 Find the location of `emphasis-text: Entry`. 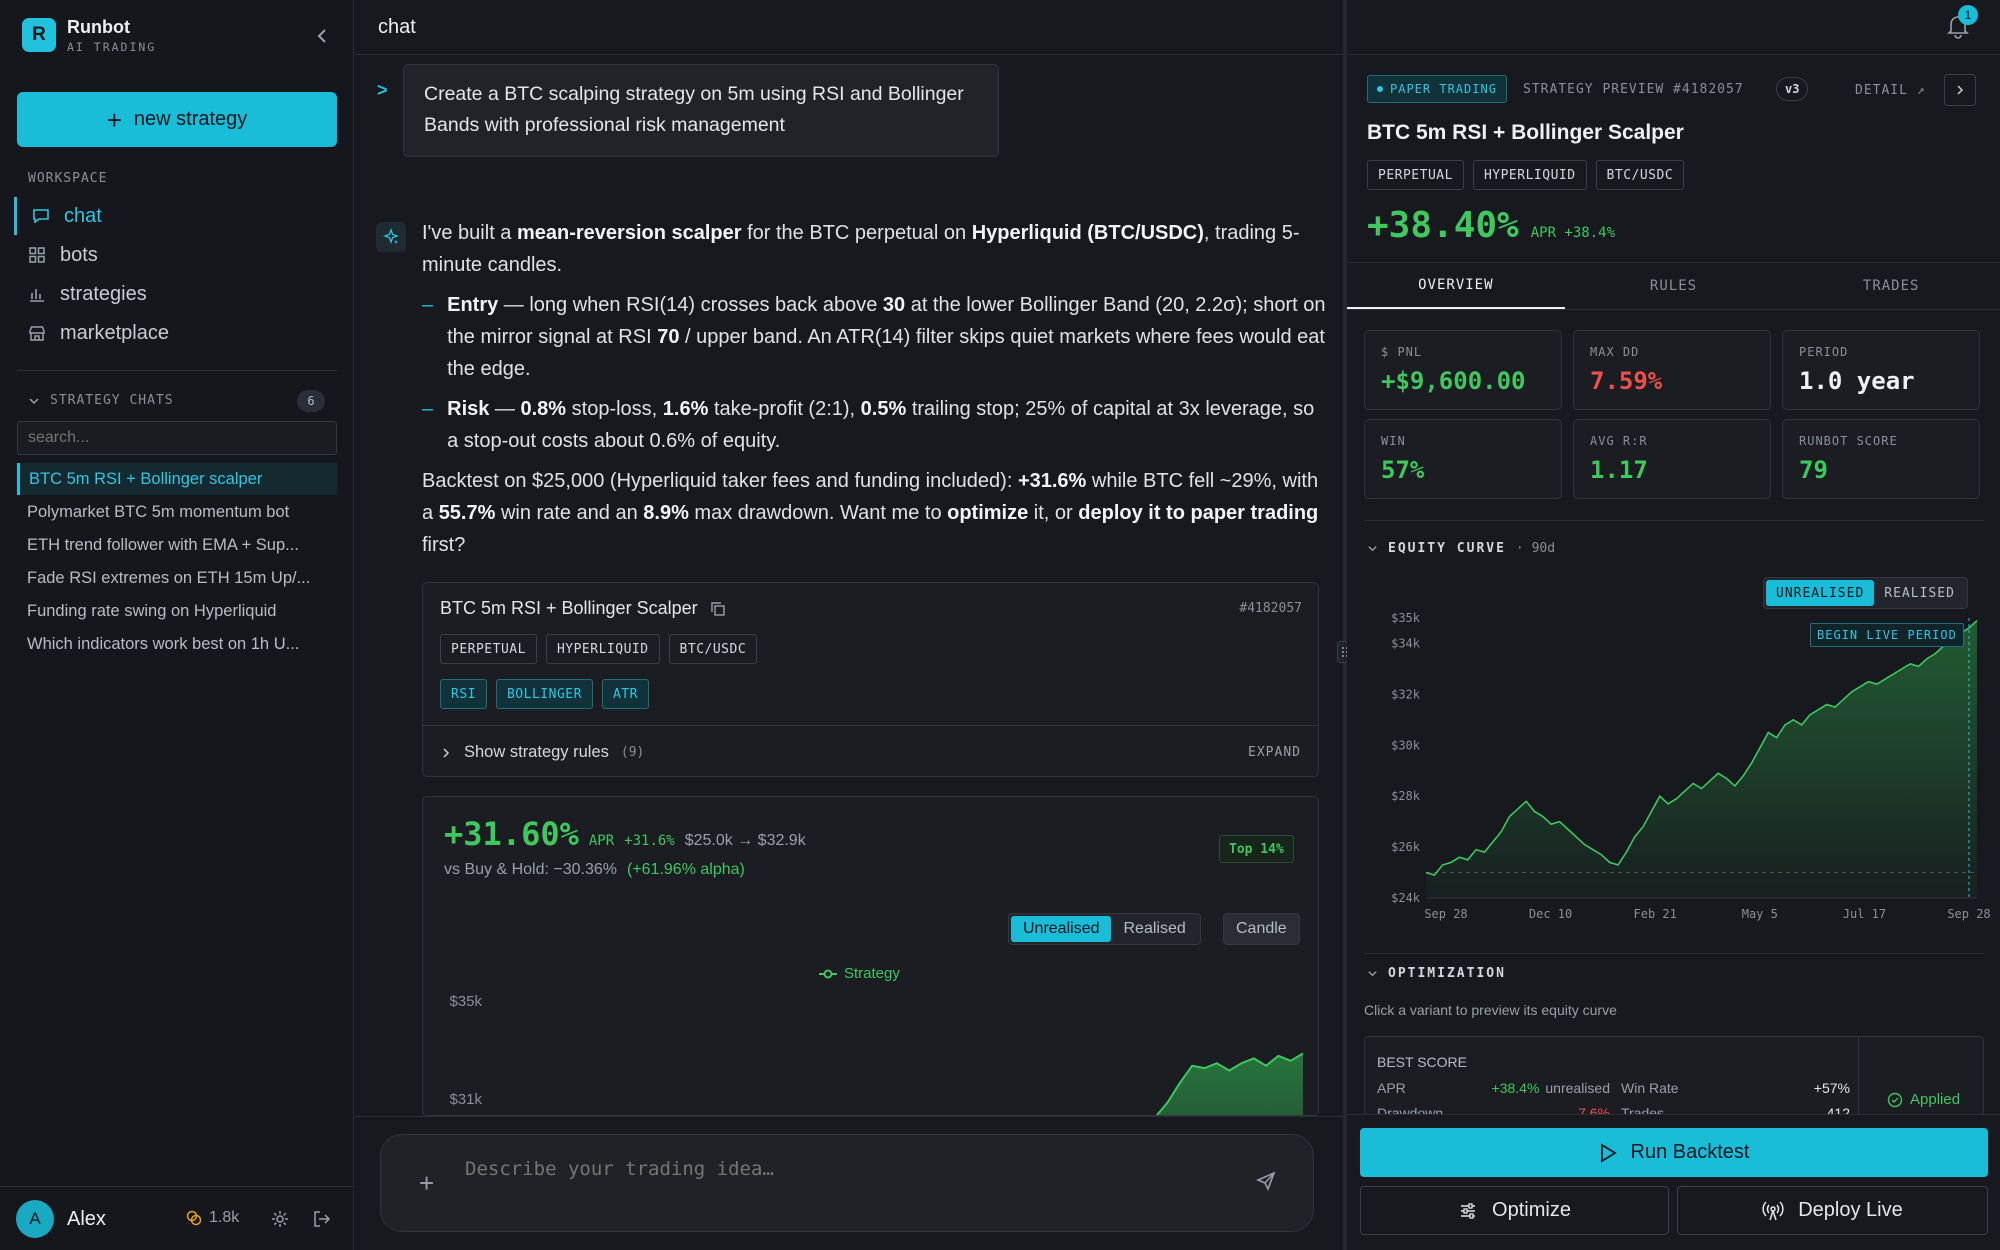

emphasis-text: Entry is located at coordinates (473, 305).